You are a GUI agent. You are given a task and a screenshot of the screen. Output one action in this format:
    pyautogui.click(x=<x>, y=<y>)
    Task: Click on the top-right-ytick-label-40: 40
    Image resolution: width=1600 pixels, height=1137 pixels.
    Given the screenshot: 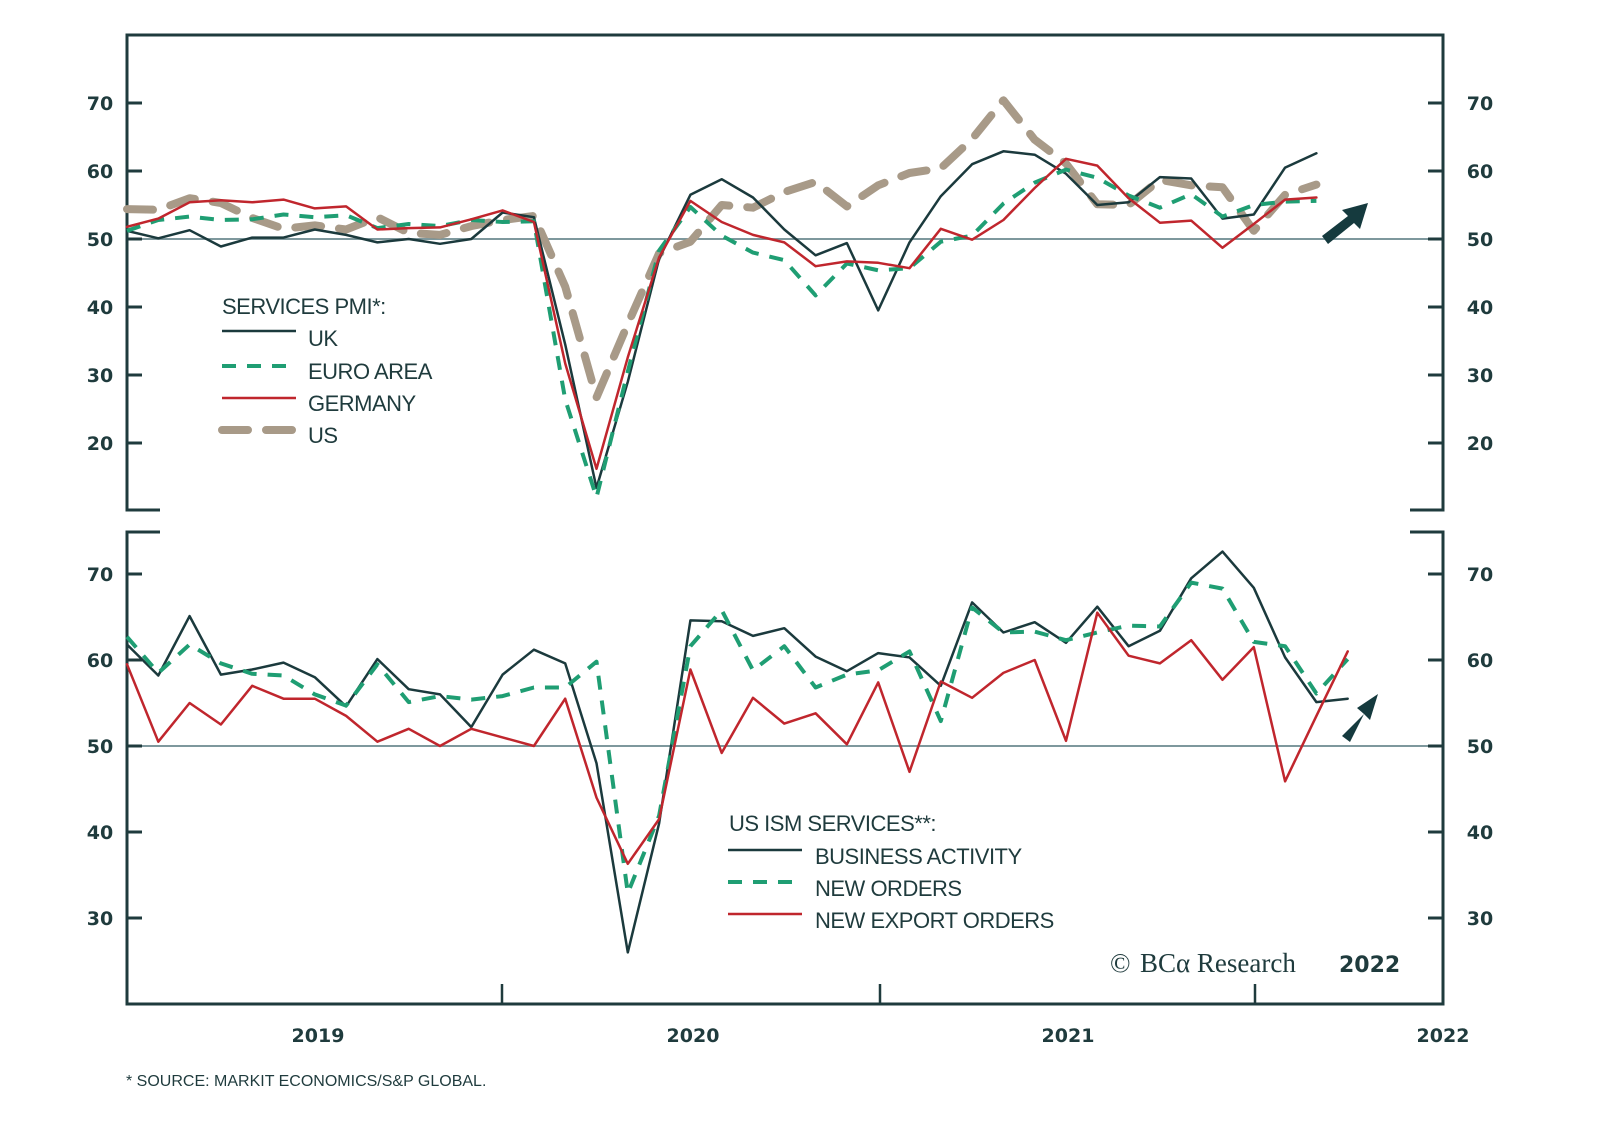 What is the action you would take?
    pyautogui.click(x=1480, y=308)
    